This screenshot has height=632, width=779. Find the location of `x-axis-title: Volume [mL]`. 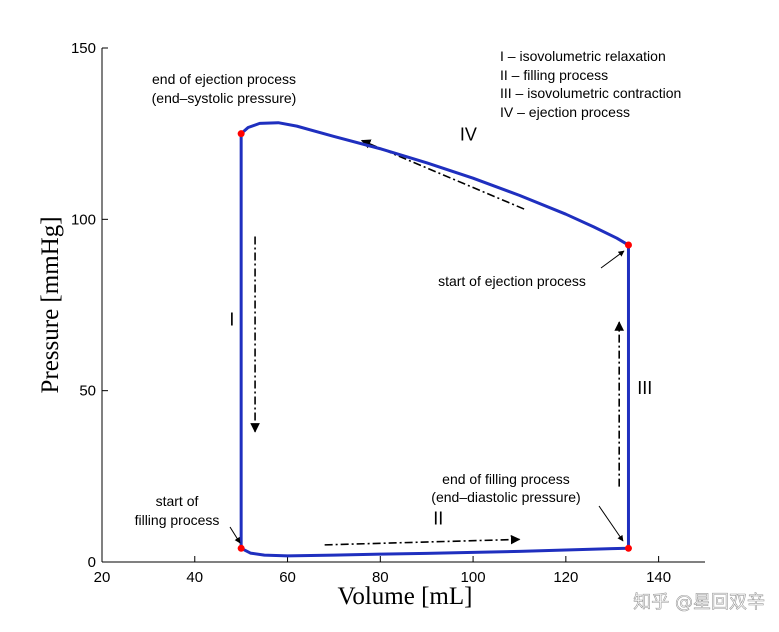

x-axis-title: Volume [mL] is located at coordinates (405, 596).